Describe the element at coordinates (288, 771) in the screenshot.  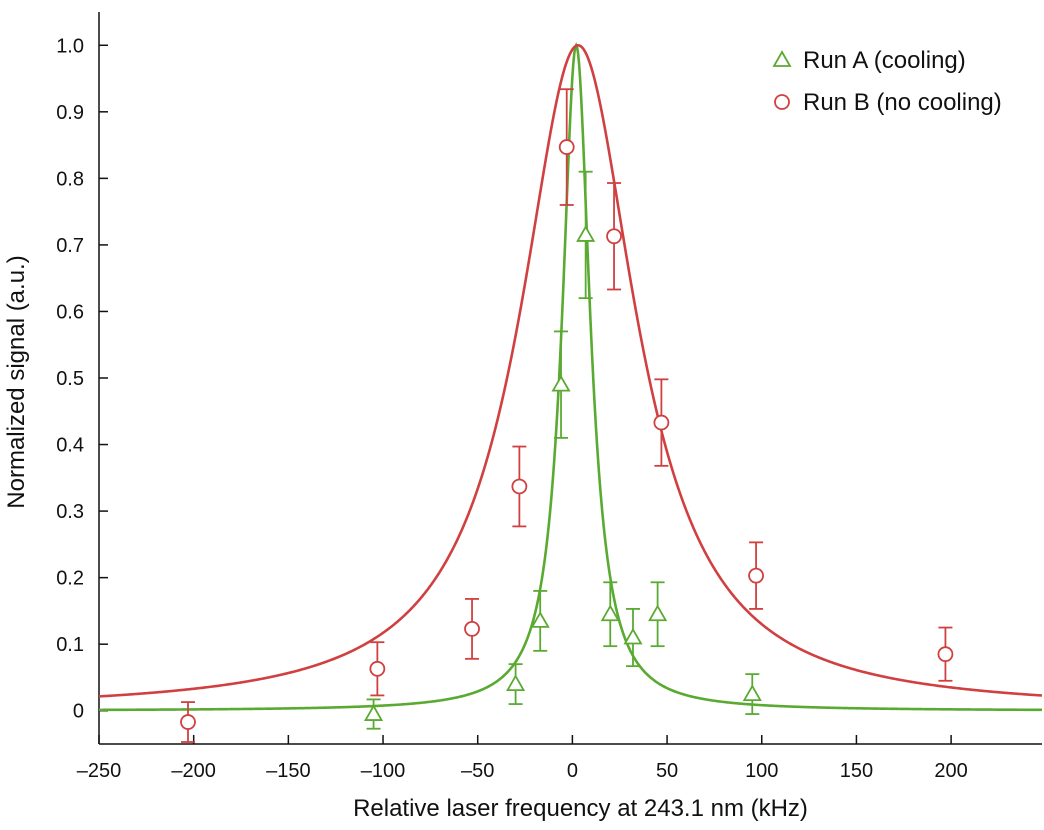
I see `x-tick-label: –150` at that location.